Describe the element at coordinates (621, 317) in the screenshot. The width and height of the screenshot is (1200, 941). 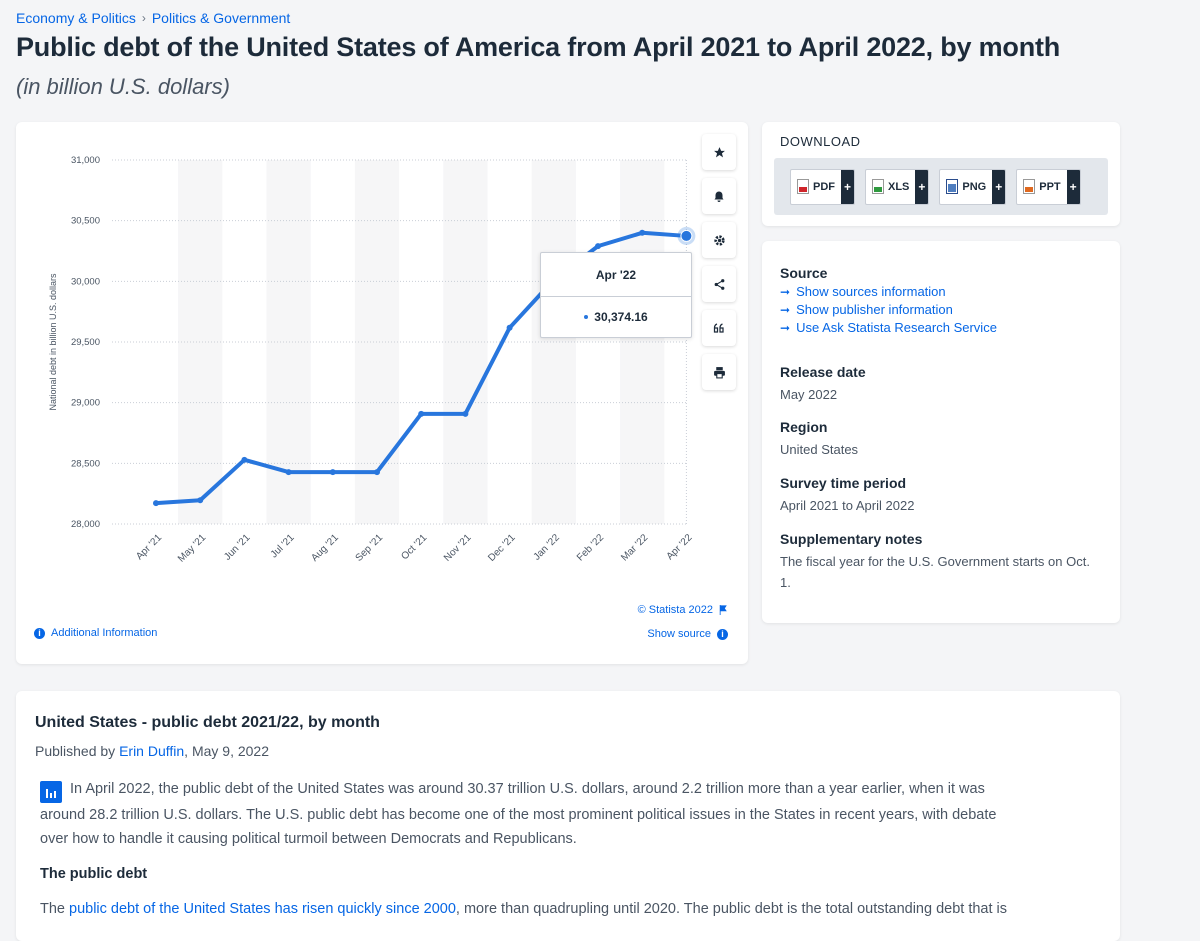
I see `tooltip-value: 30,374.16` at that location.